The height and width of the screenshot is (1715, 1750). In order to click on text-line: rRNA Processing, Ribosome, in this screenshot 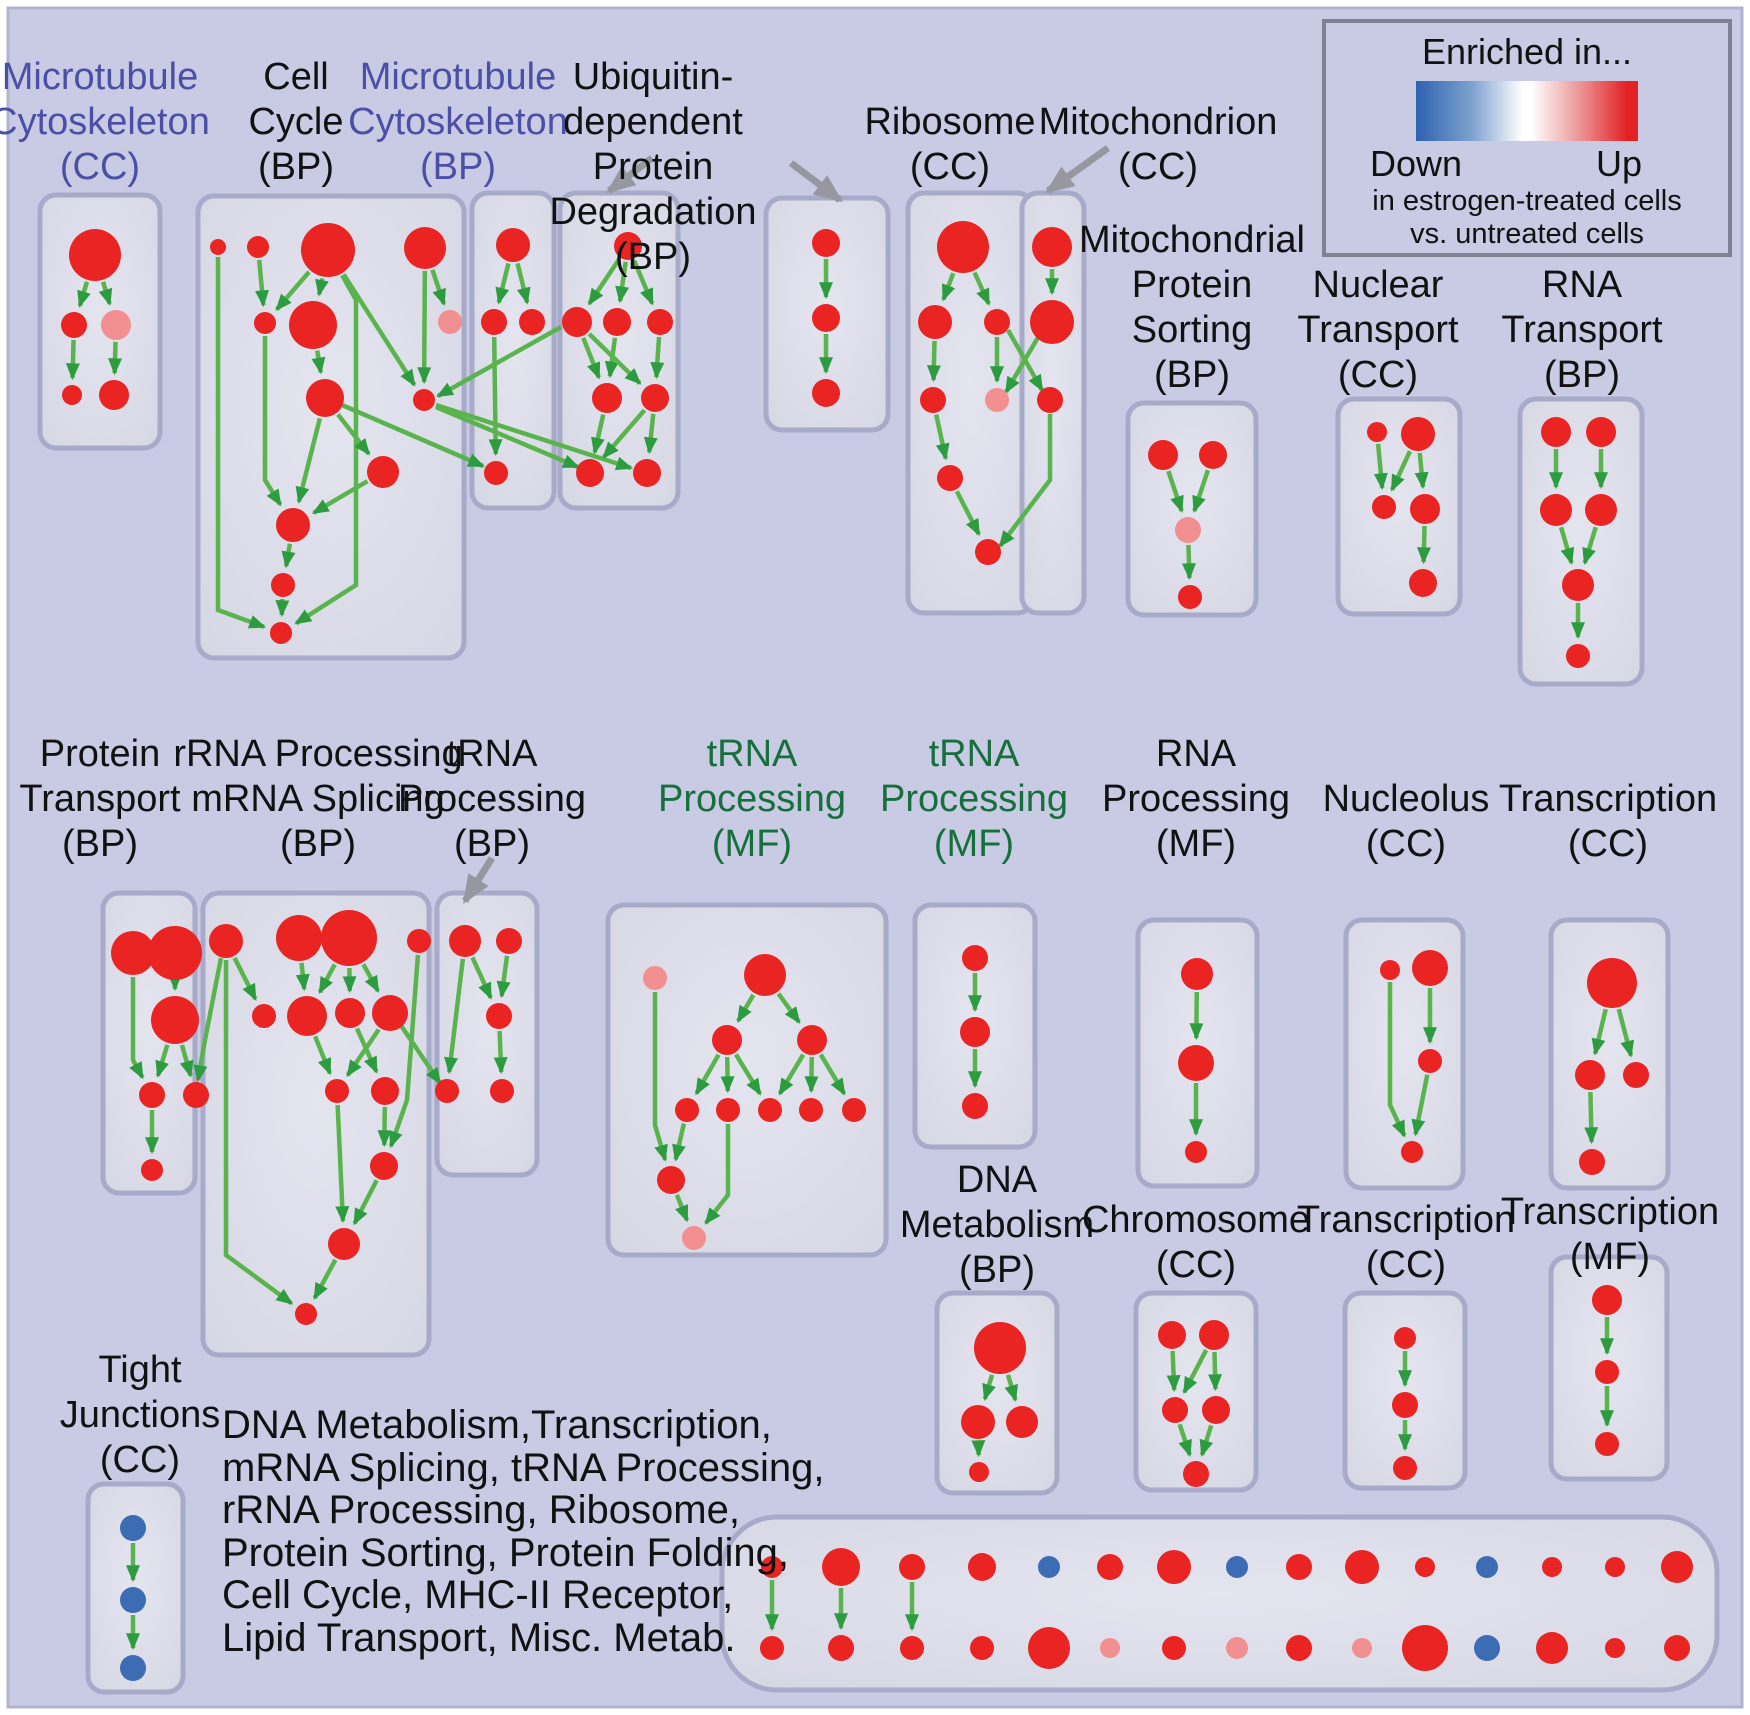, I will do `click(481, 1510)`.